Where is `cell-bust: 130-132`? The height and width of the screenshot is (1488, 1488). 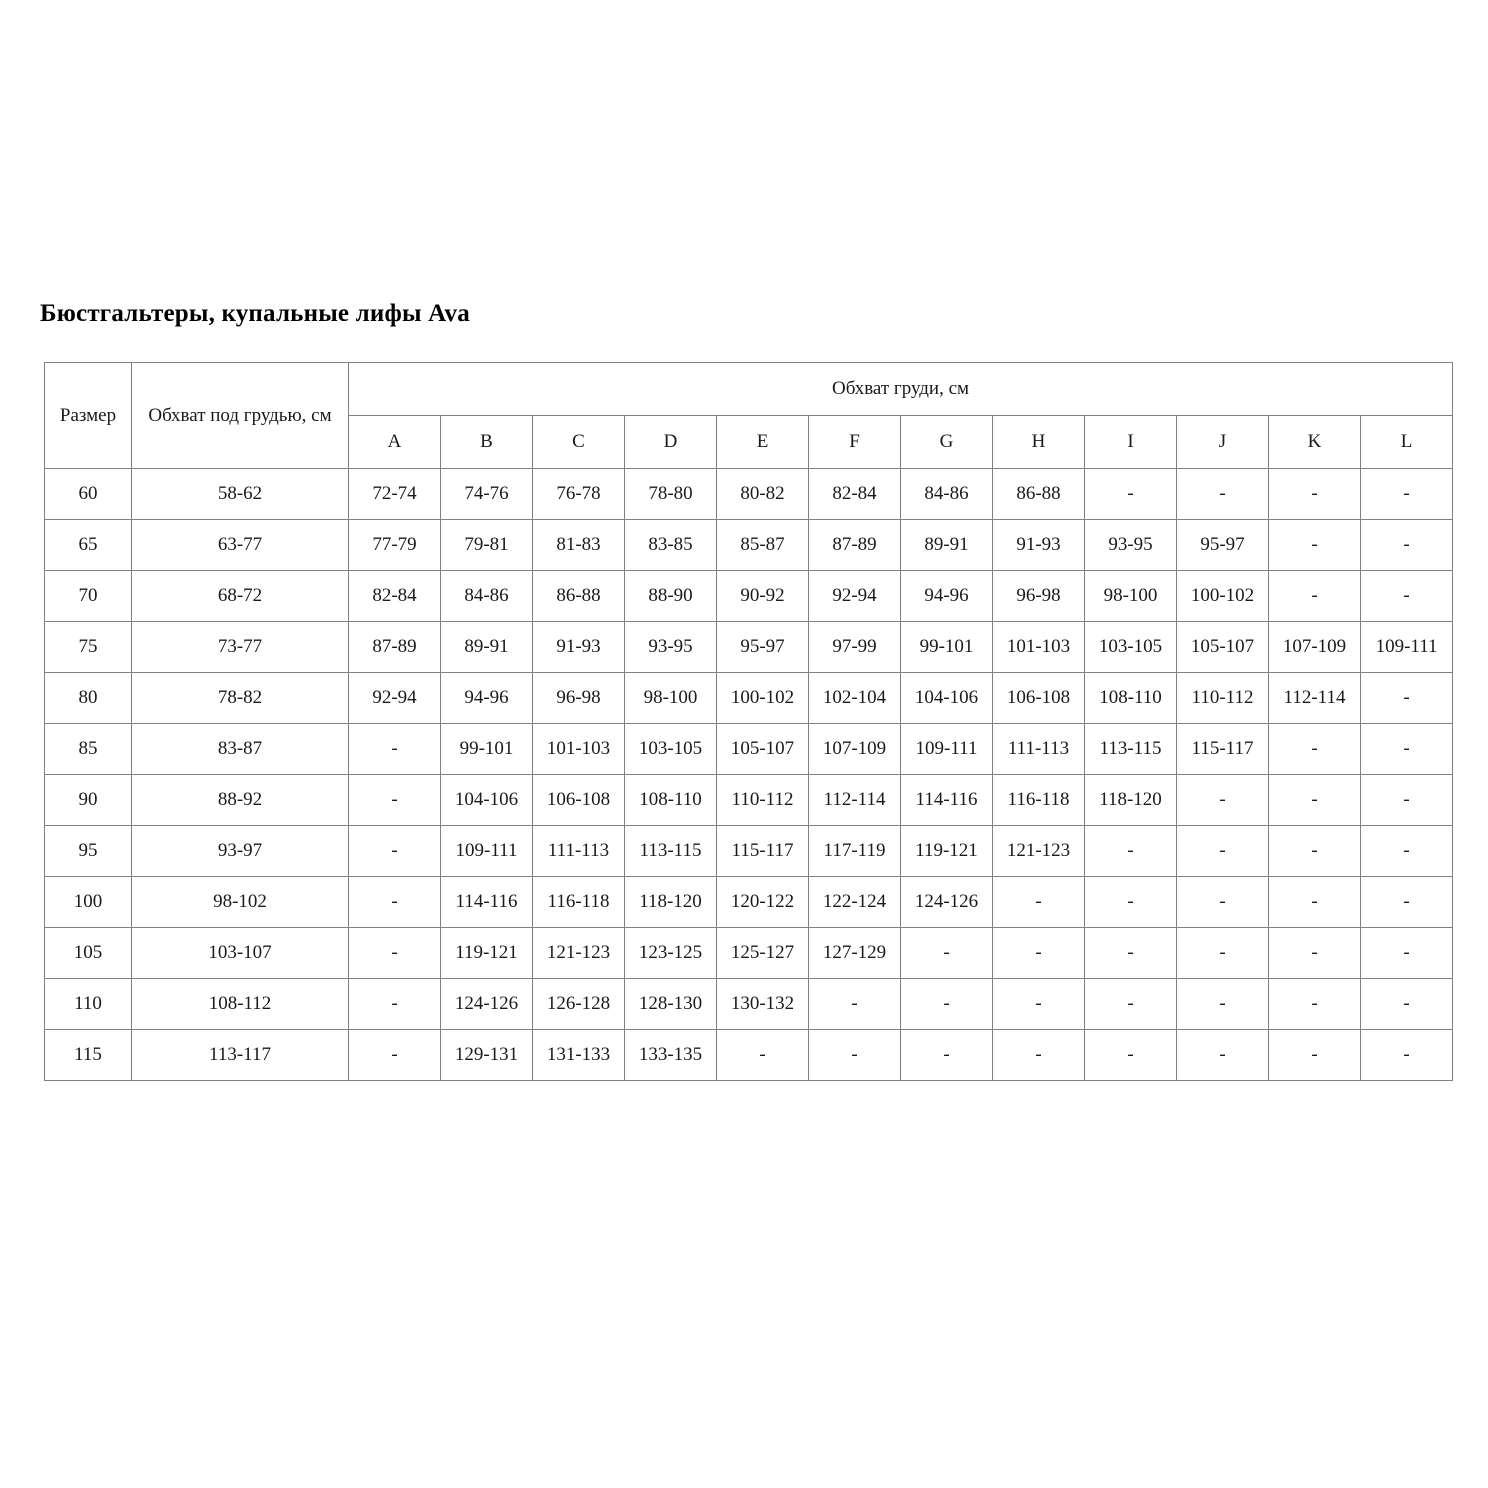
cell-bust: 130-132 is located at coordinates (762, 1004).